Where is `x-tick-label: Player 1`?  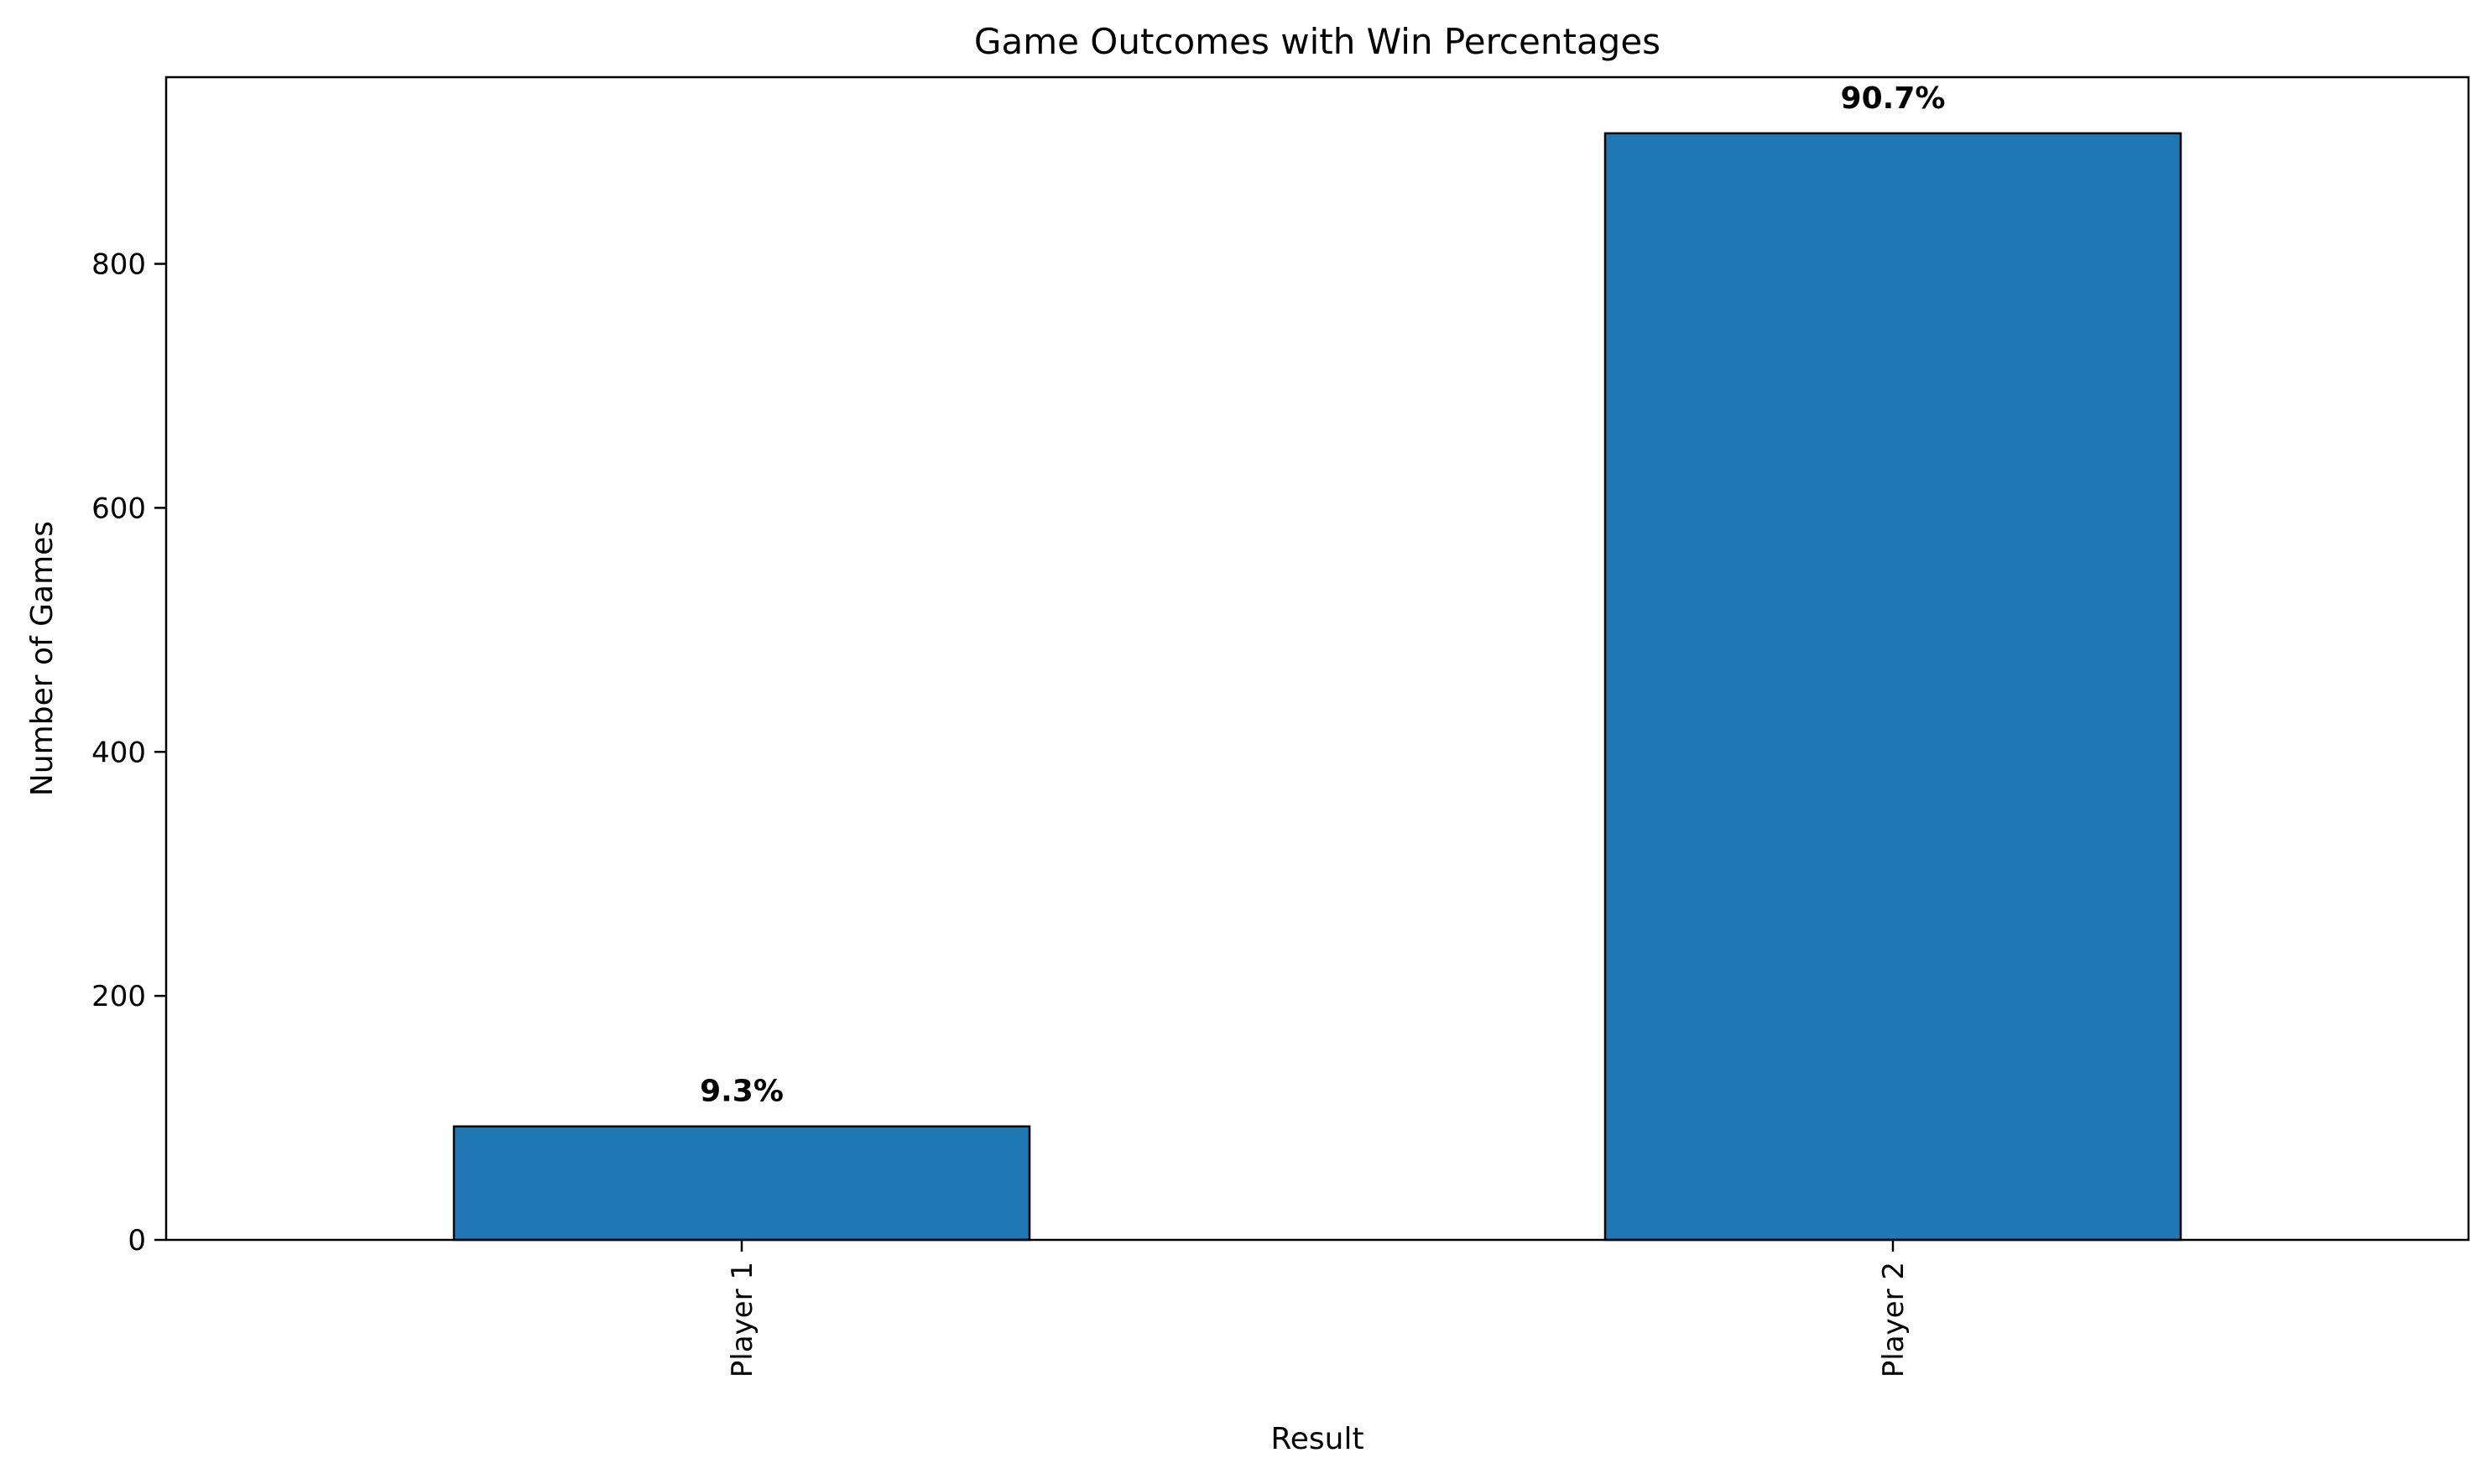
x-tick-label: Player 1 is located at coordinates (742, 1319).